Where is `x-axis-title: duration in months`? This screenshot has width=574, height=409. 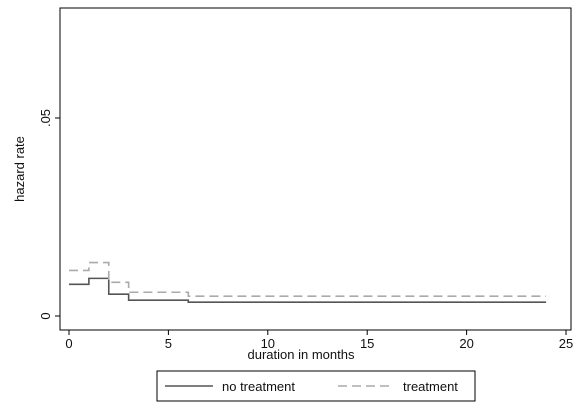
x-axis-title: duration in months is located at coordinates (301, 354).